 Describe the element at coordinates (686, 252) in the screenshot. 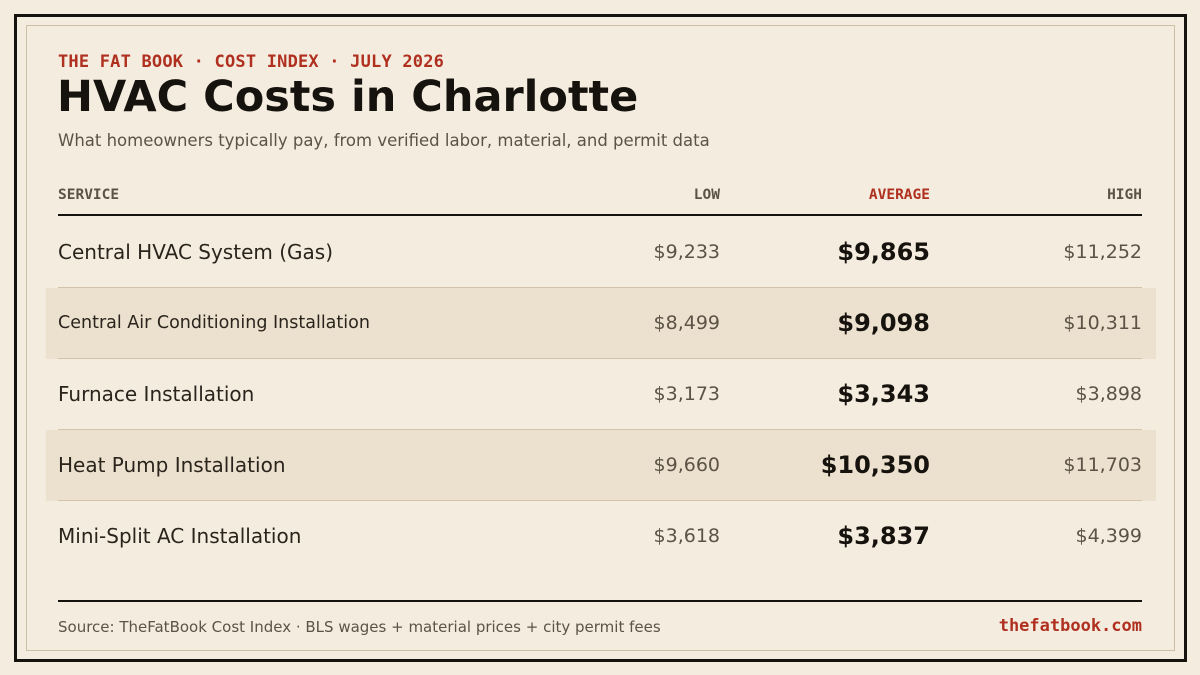

I see `low-cost: $9,233` at that location.